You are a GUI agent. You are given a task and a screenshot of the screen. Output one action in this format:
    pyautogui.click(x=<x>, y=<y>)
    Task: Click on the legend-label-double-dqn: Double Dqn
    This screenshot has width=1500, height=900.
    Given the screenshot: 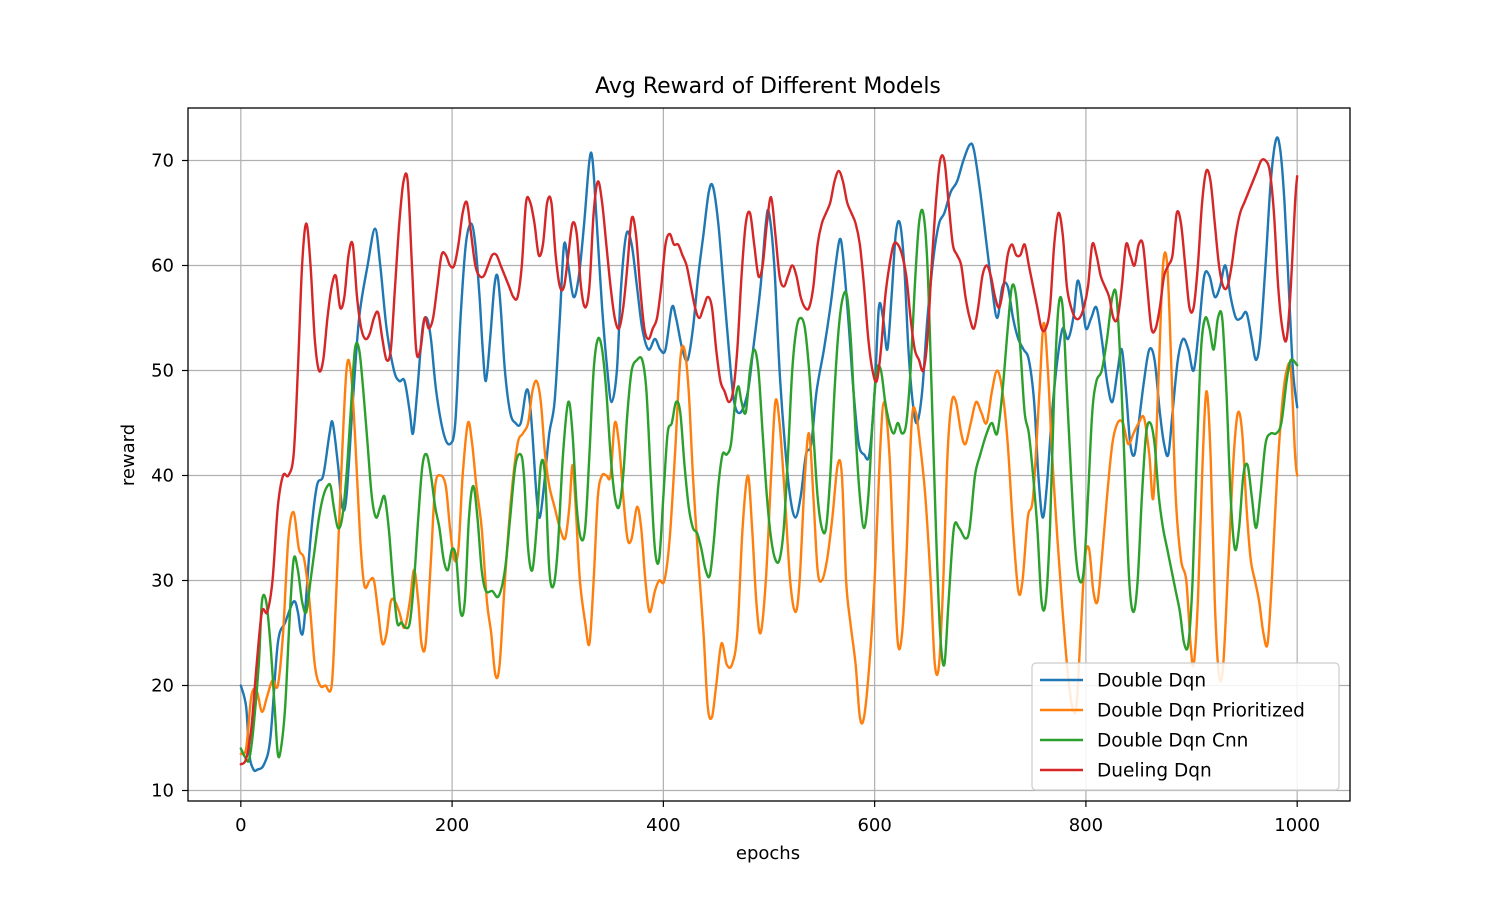 What is the action you would take?
    pyautogui.click(x=1151, y=681)
    